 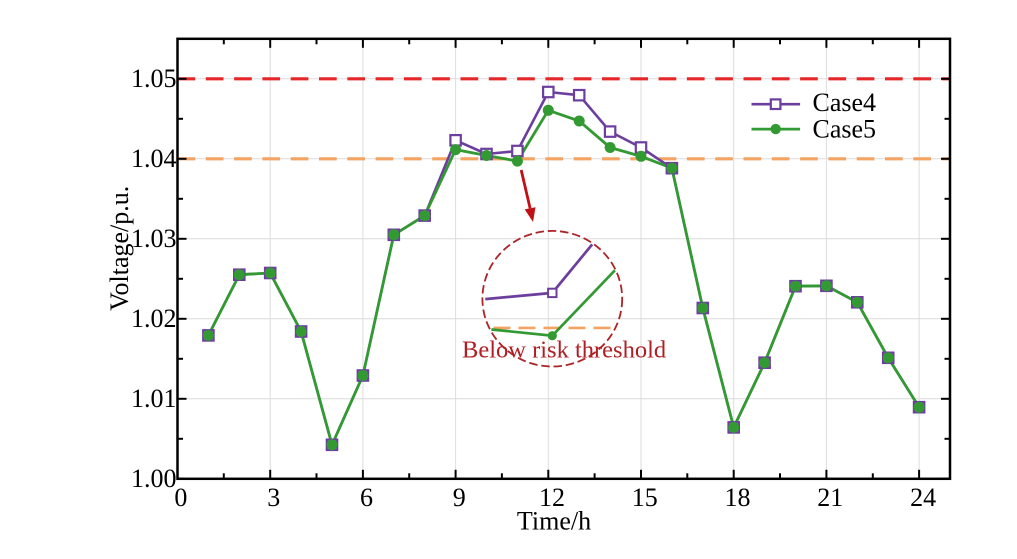 I want to click on svg-text: 3, so click(x=273, y=497).